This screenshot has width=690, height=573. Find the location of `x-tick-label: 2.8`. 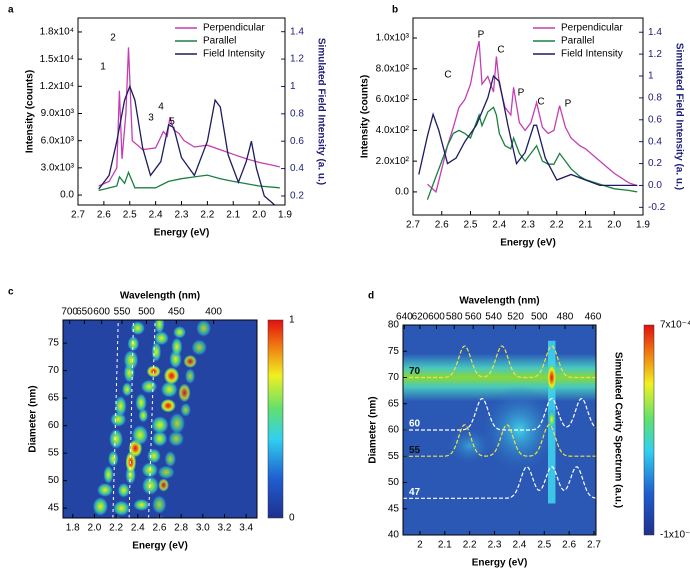

x-tick-label: 2.8 is located at coordinates (181, 528).